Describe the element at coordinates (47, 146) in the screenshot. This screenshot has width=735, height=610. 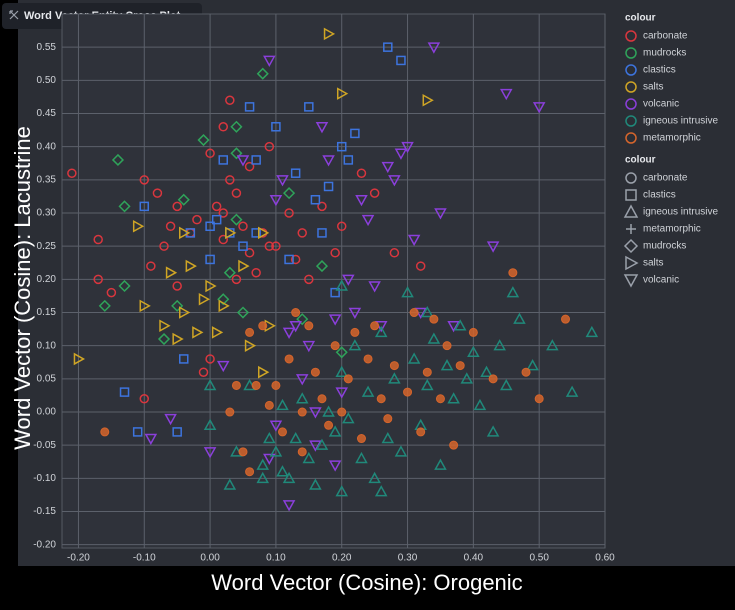
I see `y-tick-label: 0.40` at that location.